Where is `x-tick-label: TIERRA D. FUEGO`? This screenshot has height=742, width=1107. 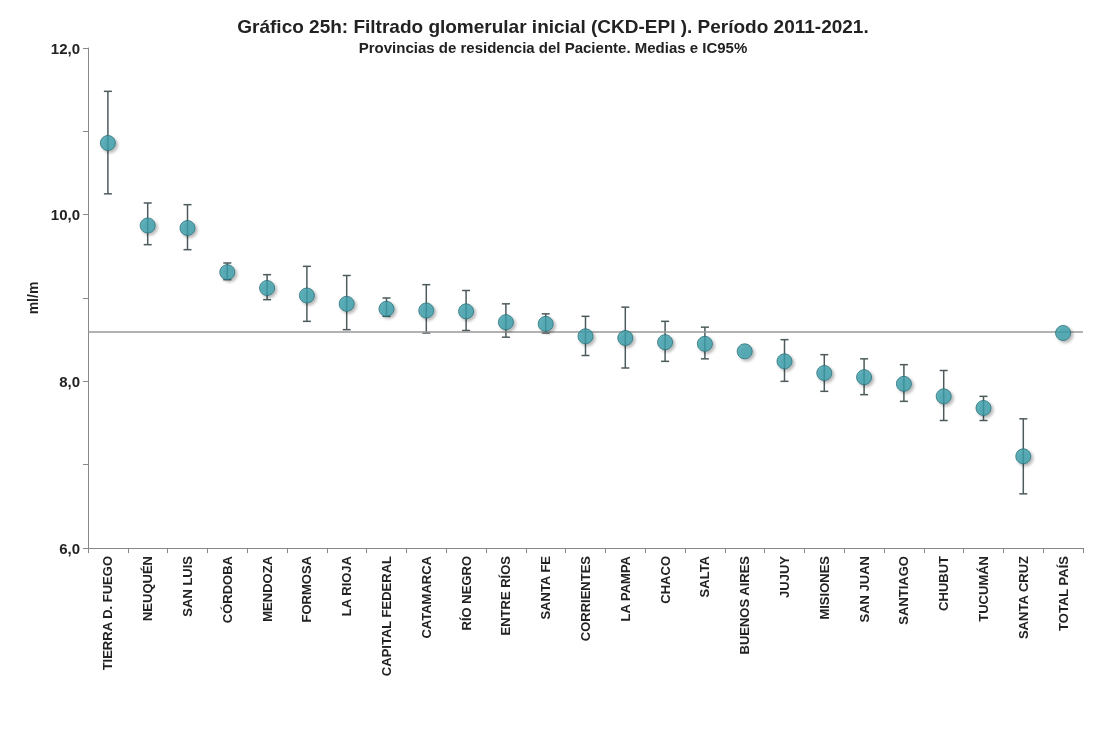 x-tick-label: TIERRA D. FUEGO is located at coordinates (108, 613).